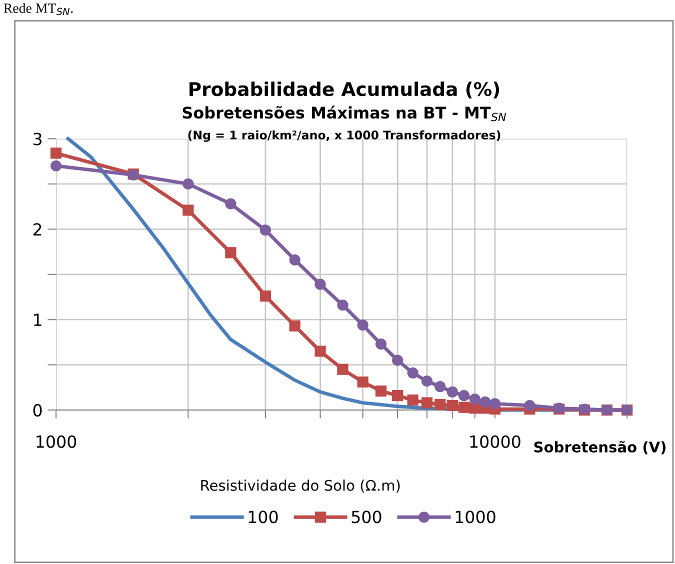 This screenshot has height=564, width=675. What do you see at coordinates (38, 320) in the screenshot?
I see `y-tick-label: 1` at bounding box center [38, 320].